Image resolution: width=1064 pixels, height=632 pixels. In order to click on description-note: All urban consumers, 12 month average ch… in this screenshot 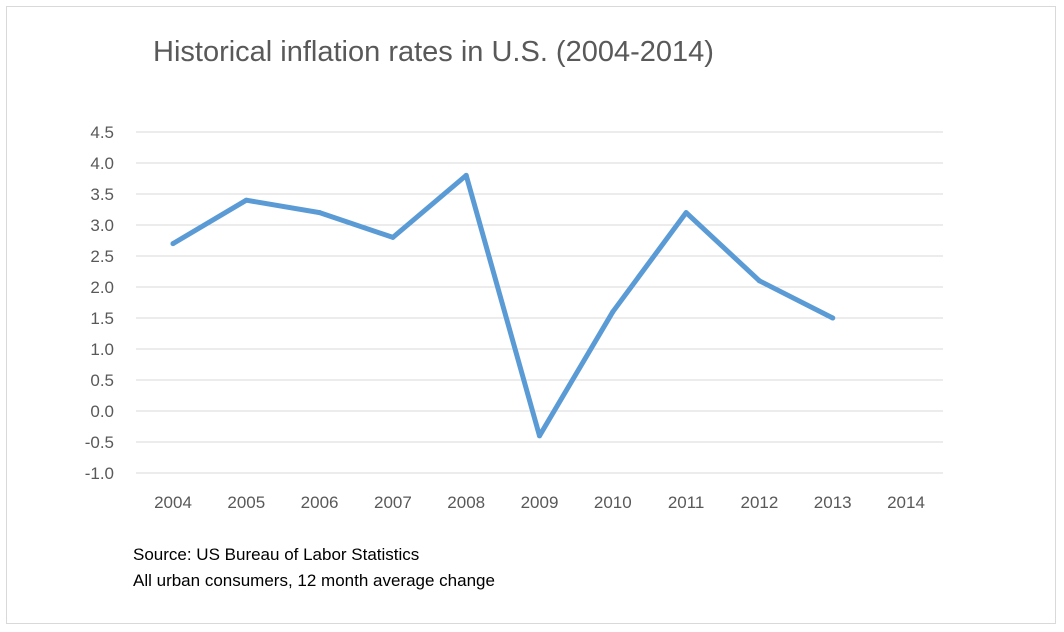, I will do `click(314, 580)`.